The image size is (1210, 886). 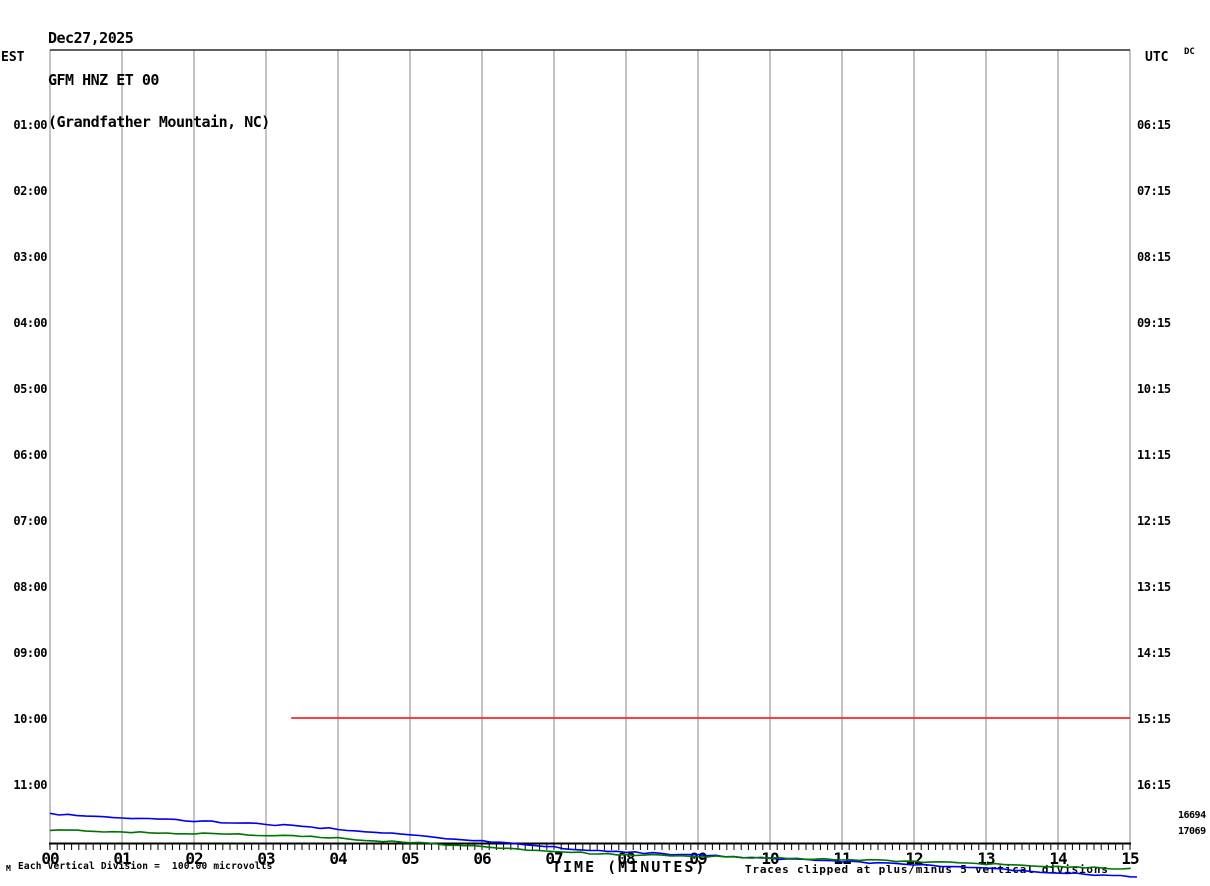 What do you see at coordinates (30, 653) in the screenshot?
I see `est-time-label: 09:00` at bounding box center [30, 653].